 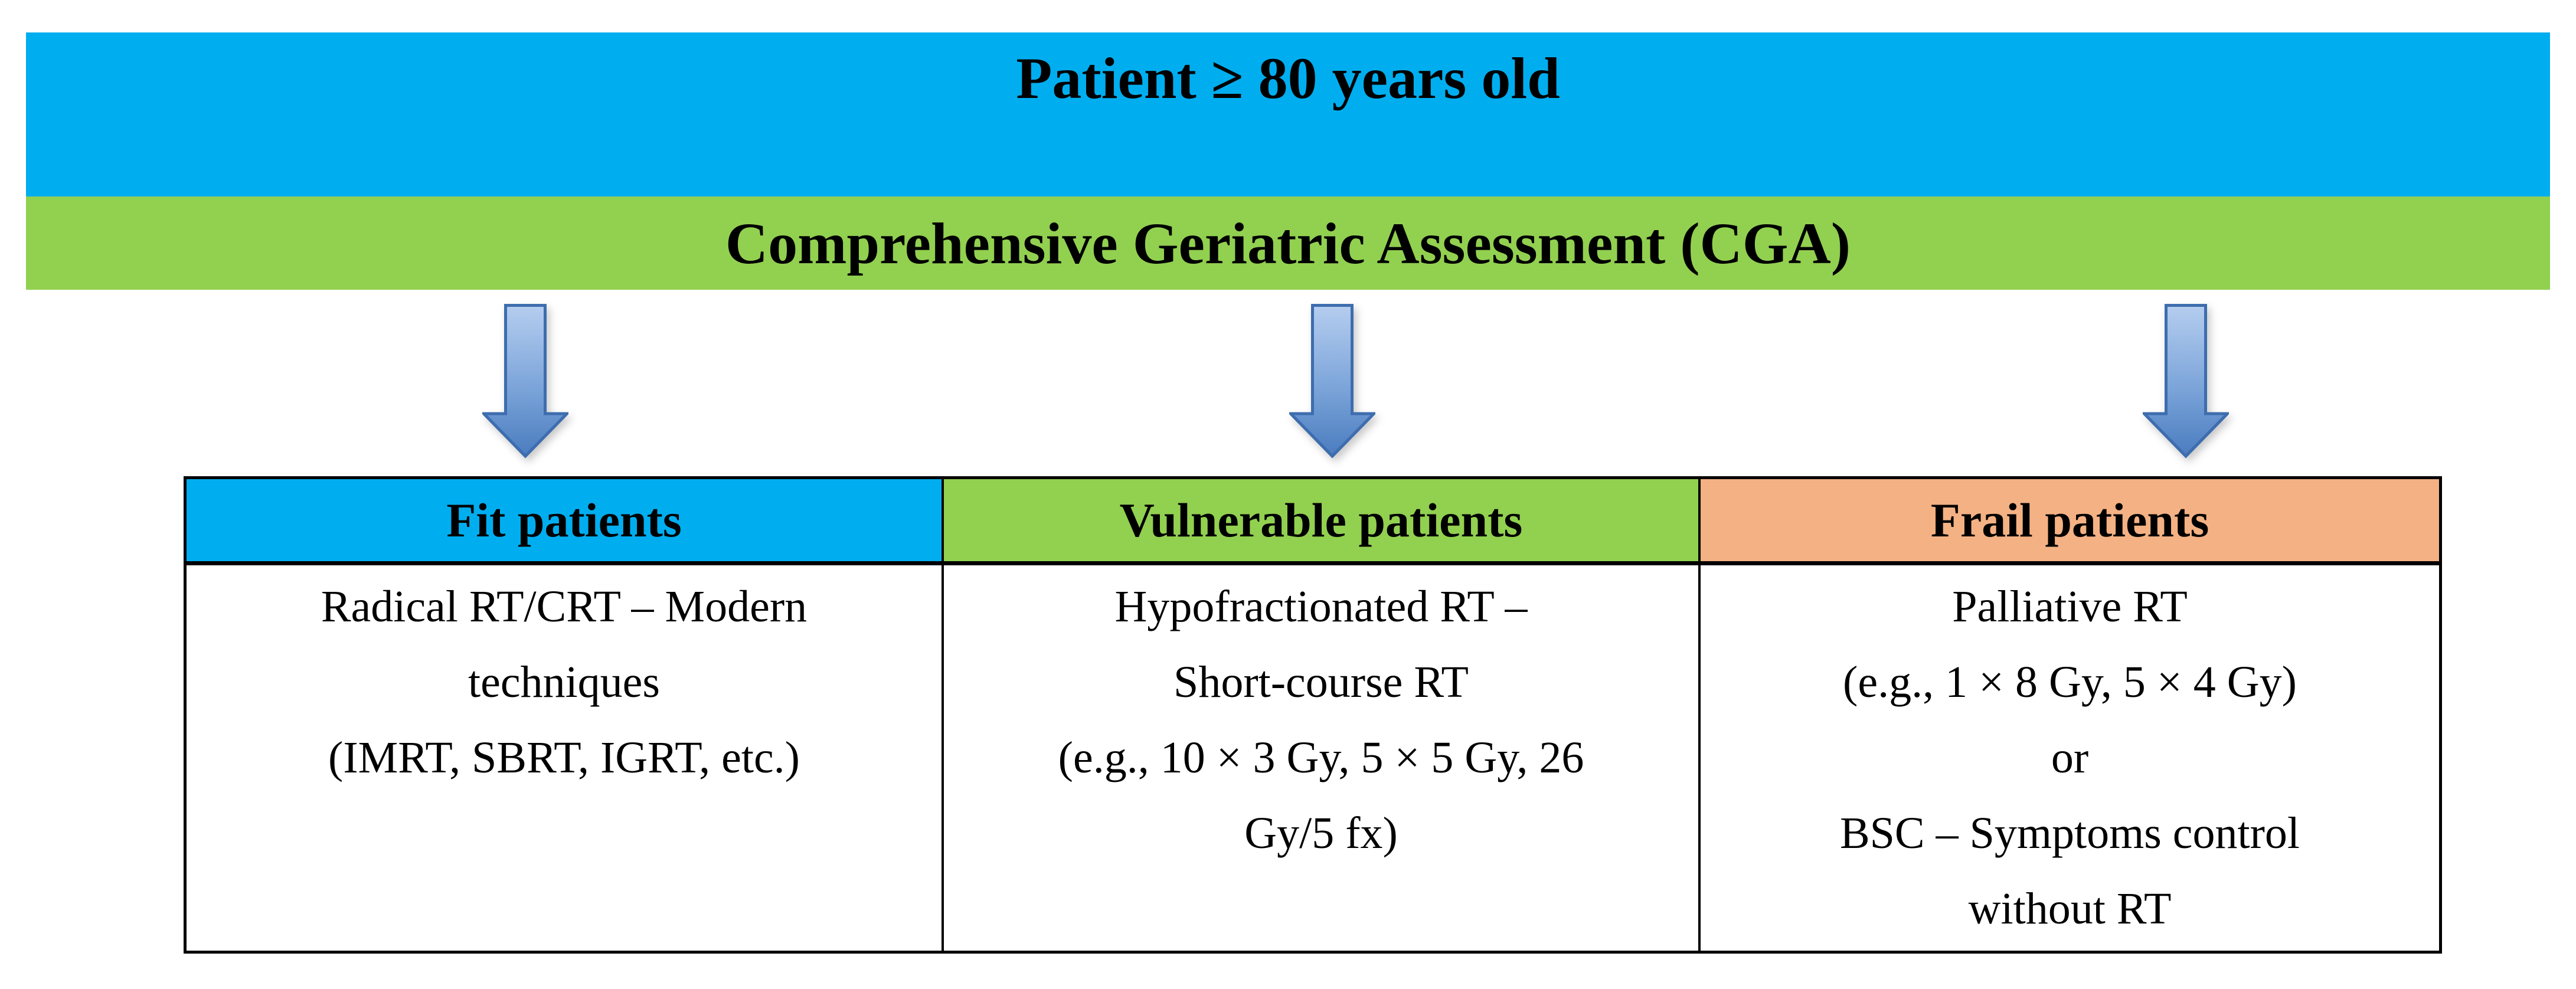 What do you see at coordinates (1322, 522) in the screenshot?
I see `vulnerable-patients-header: Vulnerable patients` at bounding box center [1322, 522].